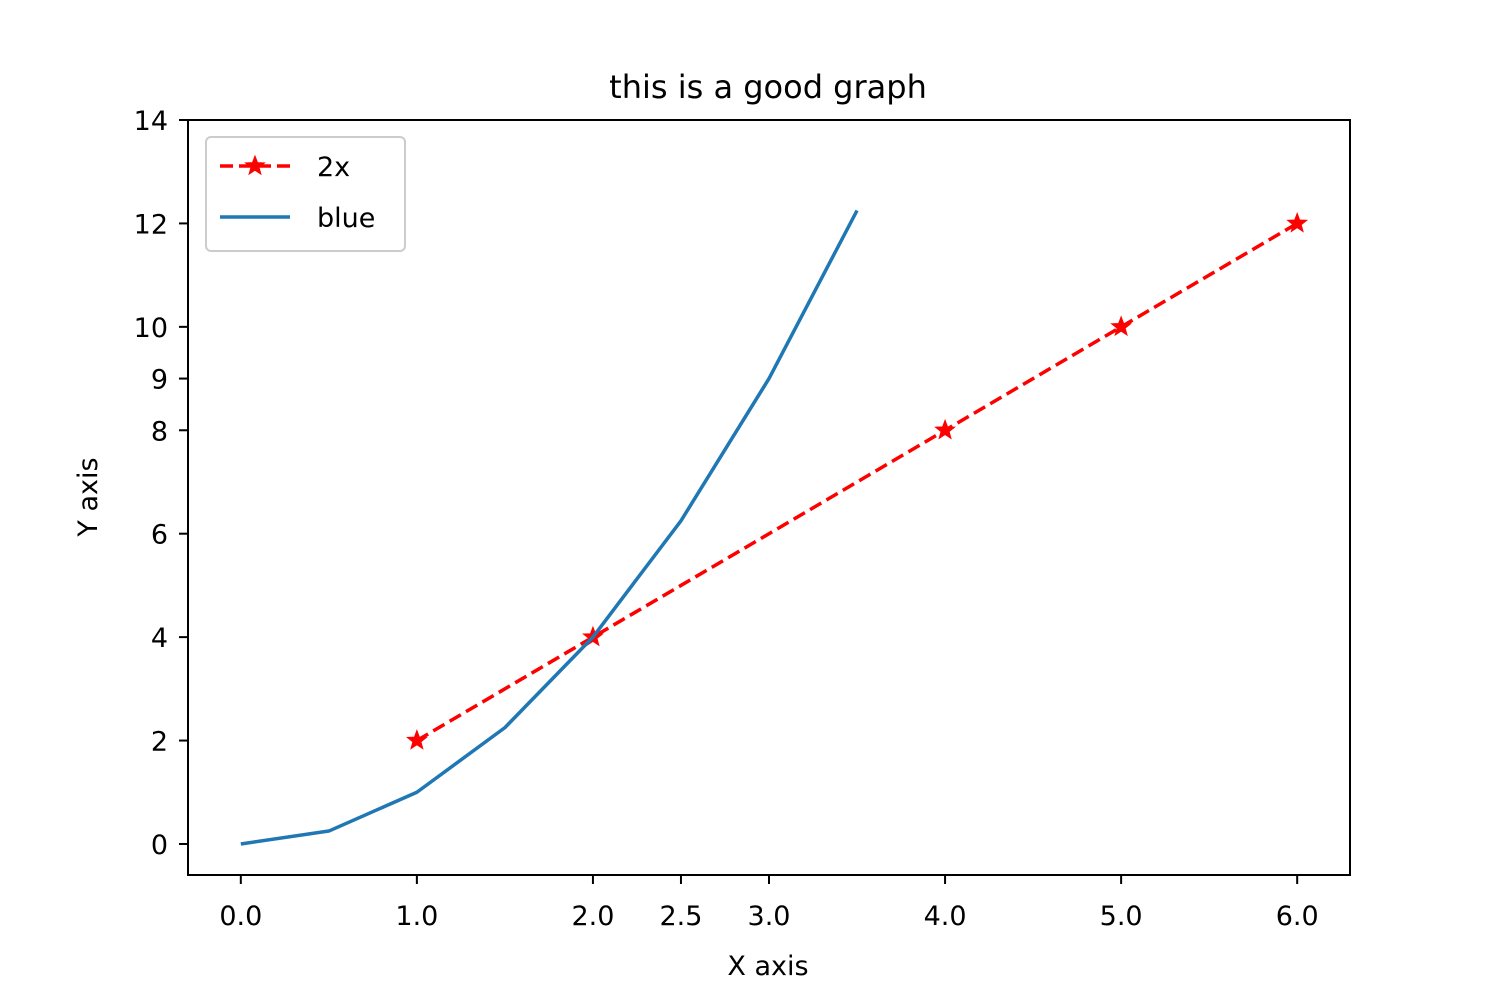 The width and height of the screenshot is (1500, 1000). Describe the element at coordinates (151, 328) in the screenshot. I see `y-tick-label: 10` at that location.